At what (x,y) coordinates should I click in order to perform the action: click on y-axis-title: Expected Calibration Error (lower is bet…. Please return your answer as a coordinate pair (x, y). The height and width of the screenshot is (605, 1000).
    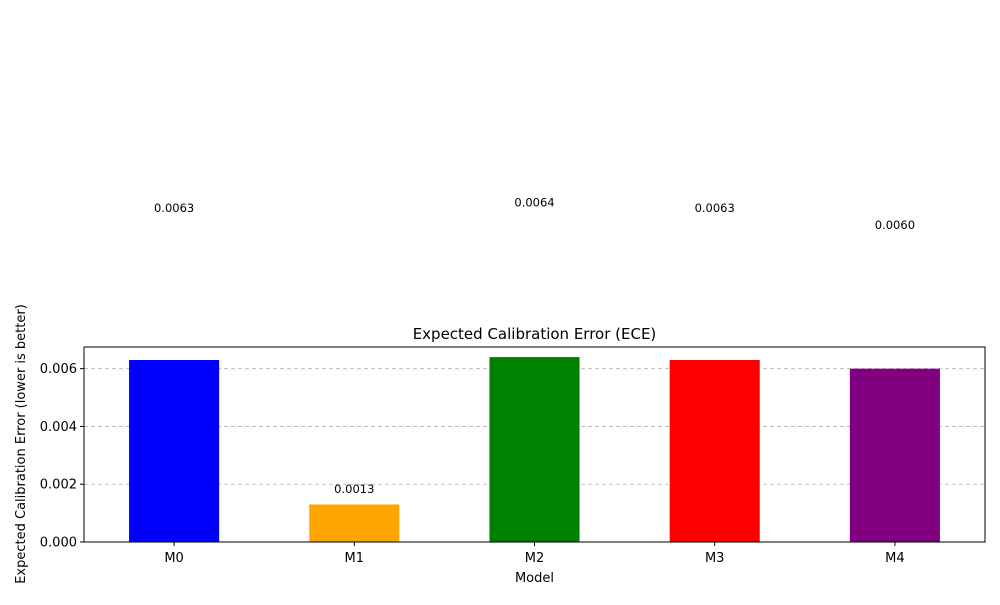
    Looking at the image, I should click on (21, 444).